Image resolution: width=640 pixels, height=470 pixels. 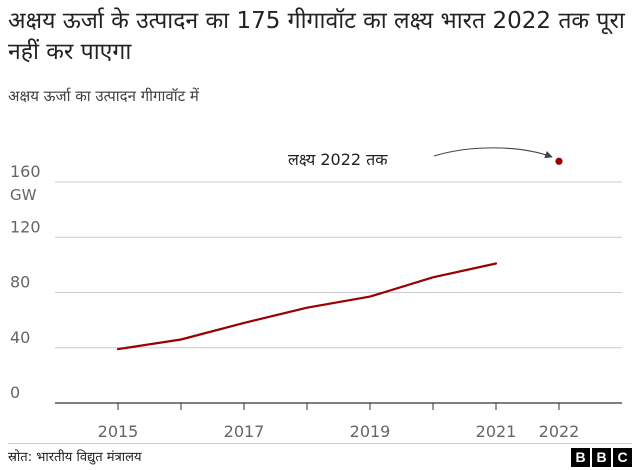 What do you see at coordinates (15, 392) in the screenshot?
I see `y-tick-label: 0` at bounding box center [15, 392].